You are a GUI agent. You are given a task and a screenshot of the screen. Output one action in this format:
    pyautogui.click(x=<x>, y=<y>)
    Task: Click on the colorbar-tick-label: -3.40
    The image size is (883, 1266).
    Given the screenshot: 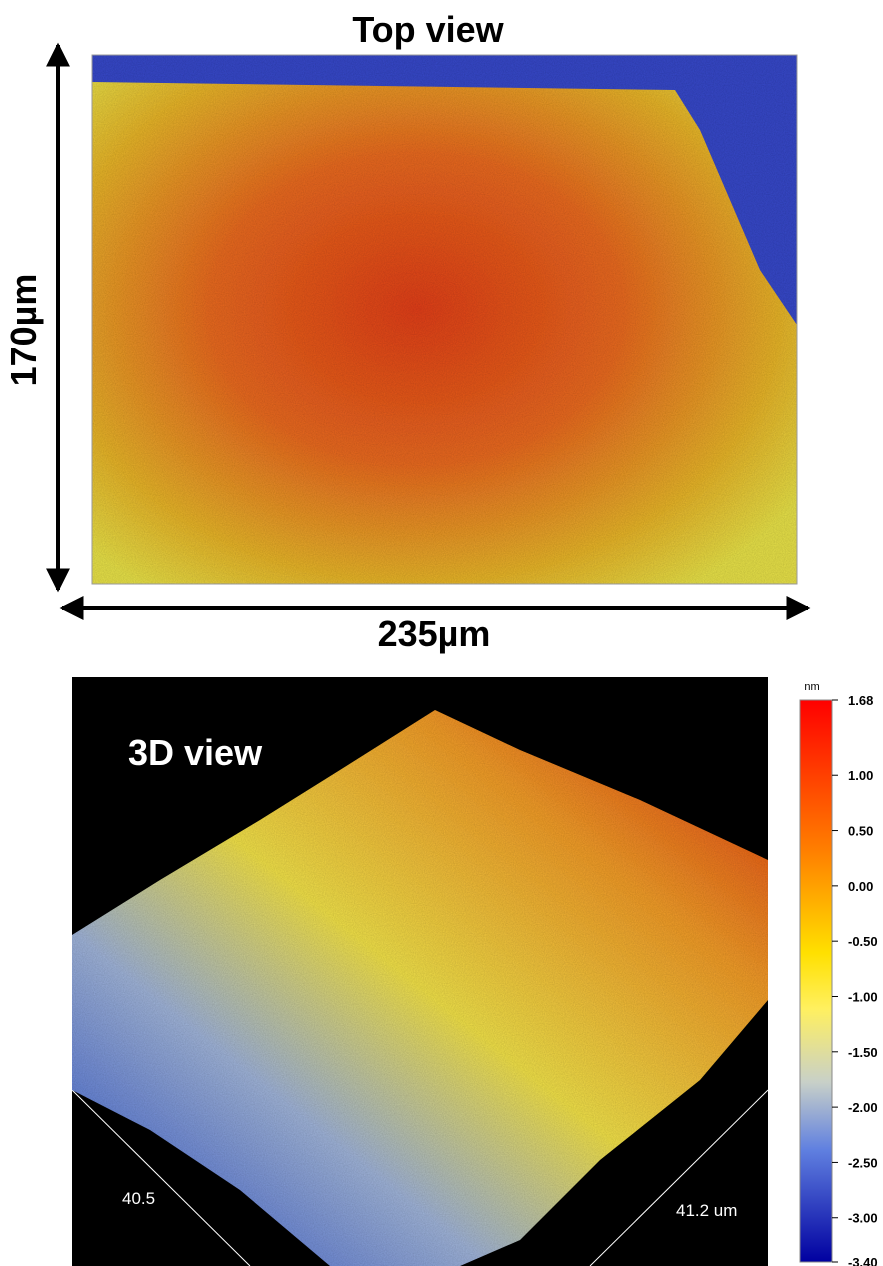 What is the action you would take?
    pyautogui.click(x=863, y=1260)
    